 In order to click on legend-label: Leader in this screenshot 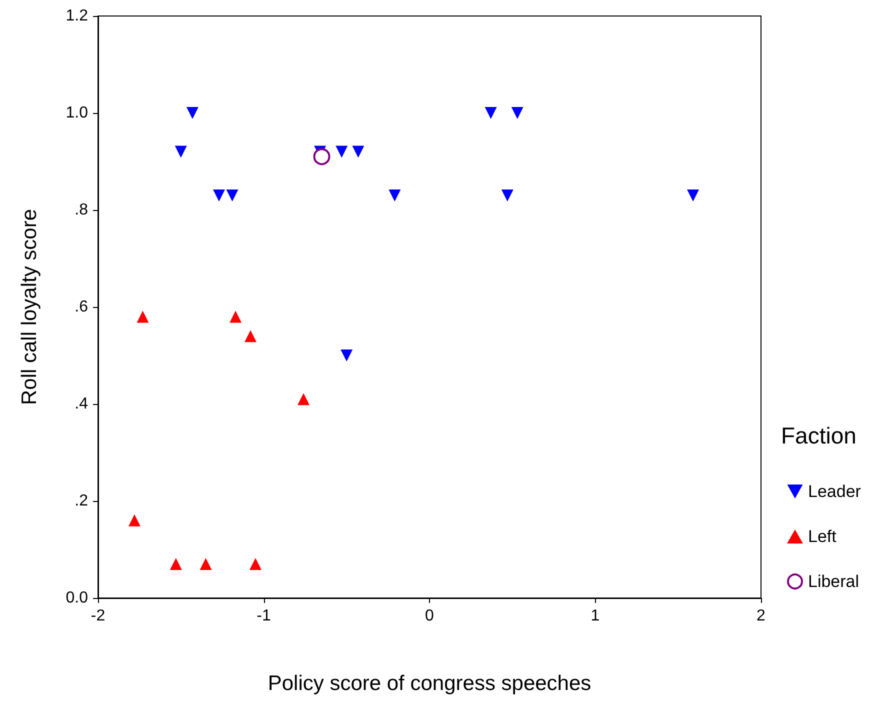, I will do `click(835, 491)`.